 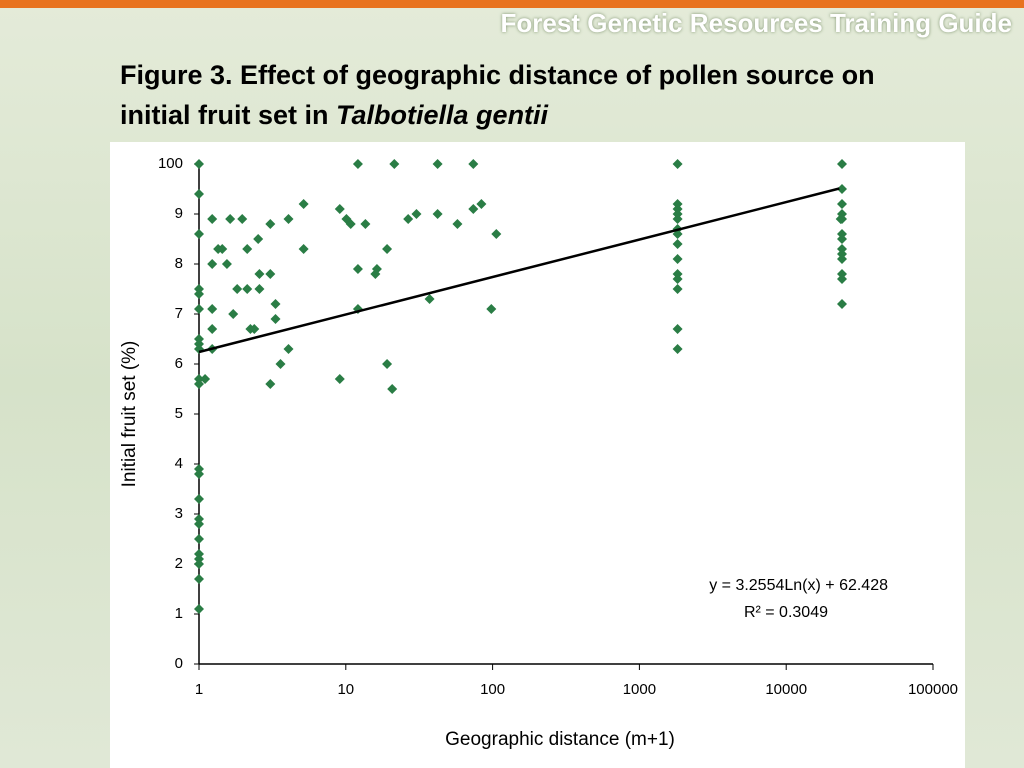 What do you see at coordinates (179, 513) in the screenshot?
I see `y-tick-label: 3` at bounding box center [179, 513].